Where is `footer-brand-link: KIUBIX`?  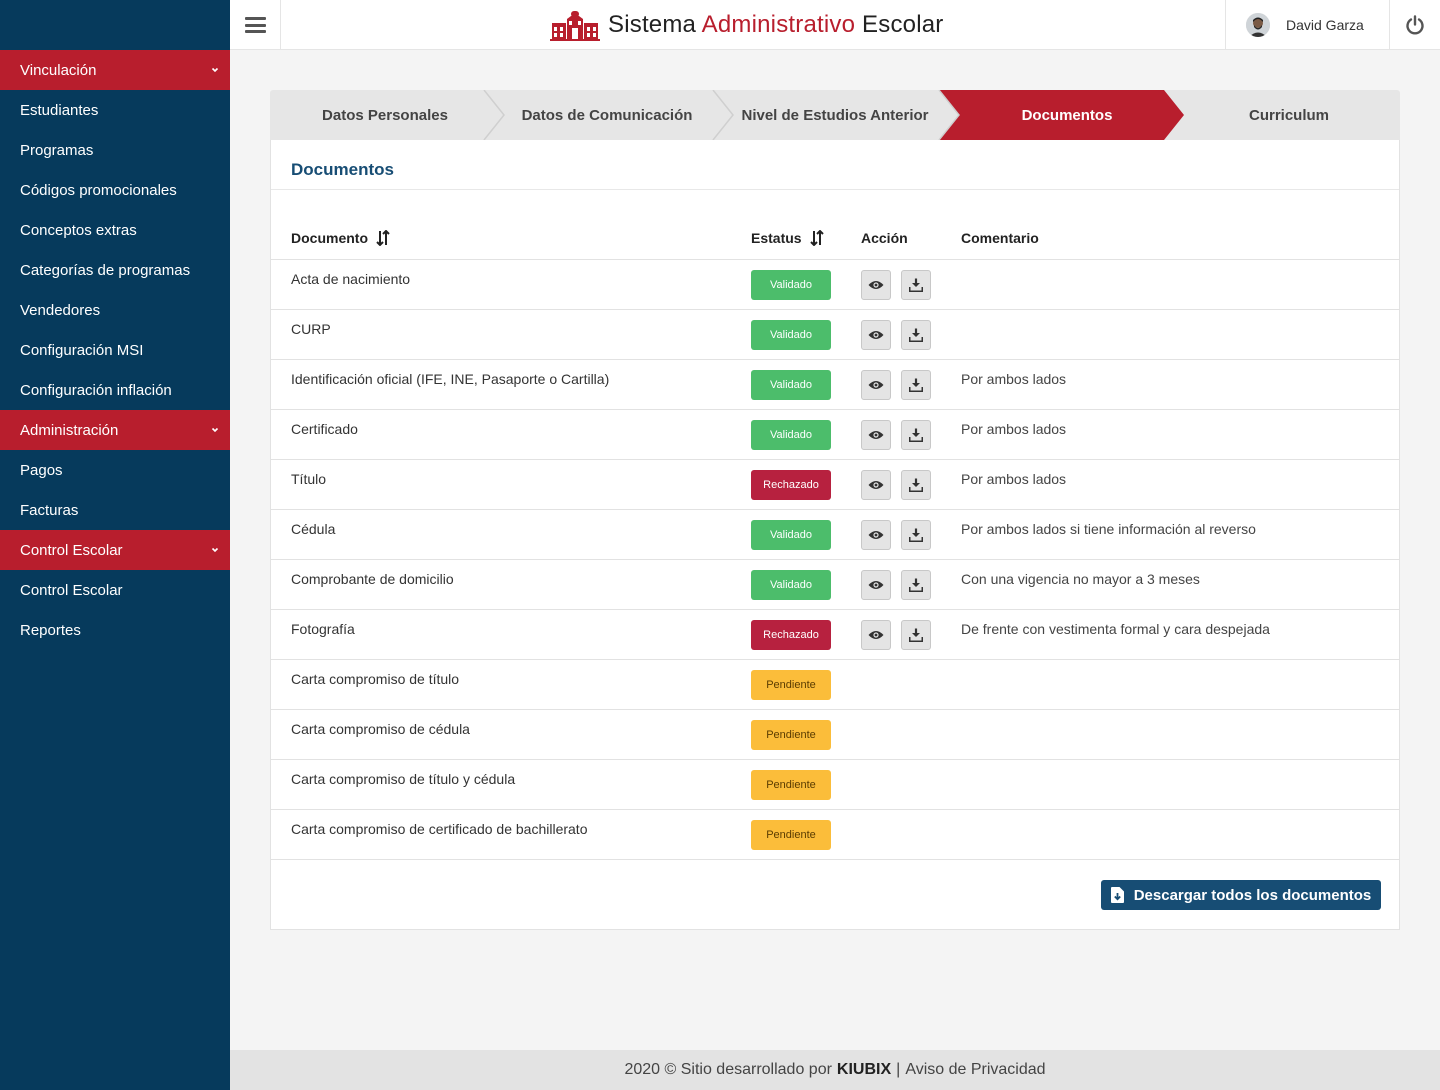
footer-brand-link: KIUBIX is located at coordinates (864, 1069).